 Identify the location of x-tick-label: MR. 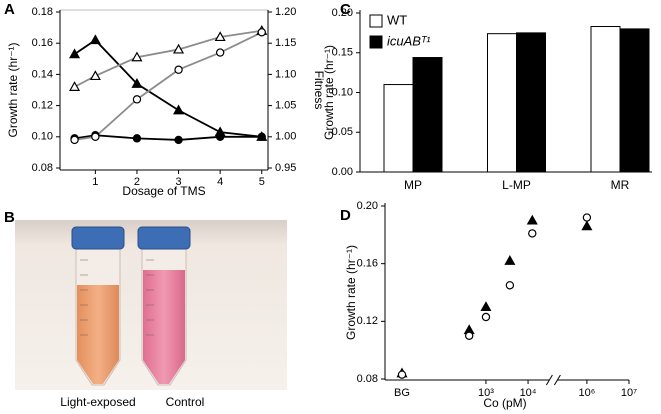
(620, 185).